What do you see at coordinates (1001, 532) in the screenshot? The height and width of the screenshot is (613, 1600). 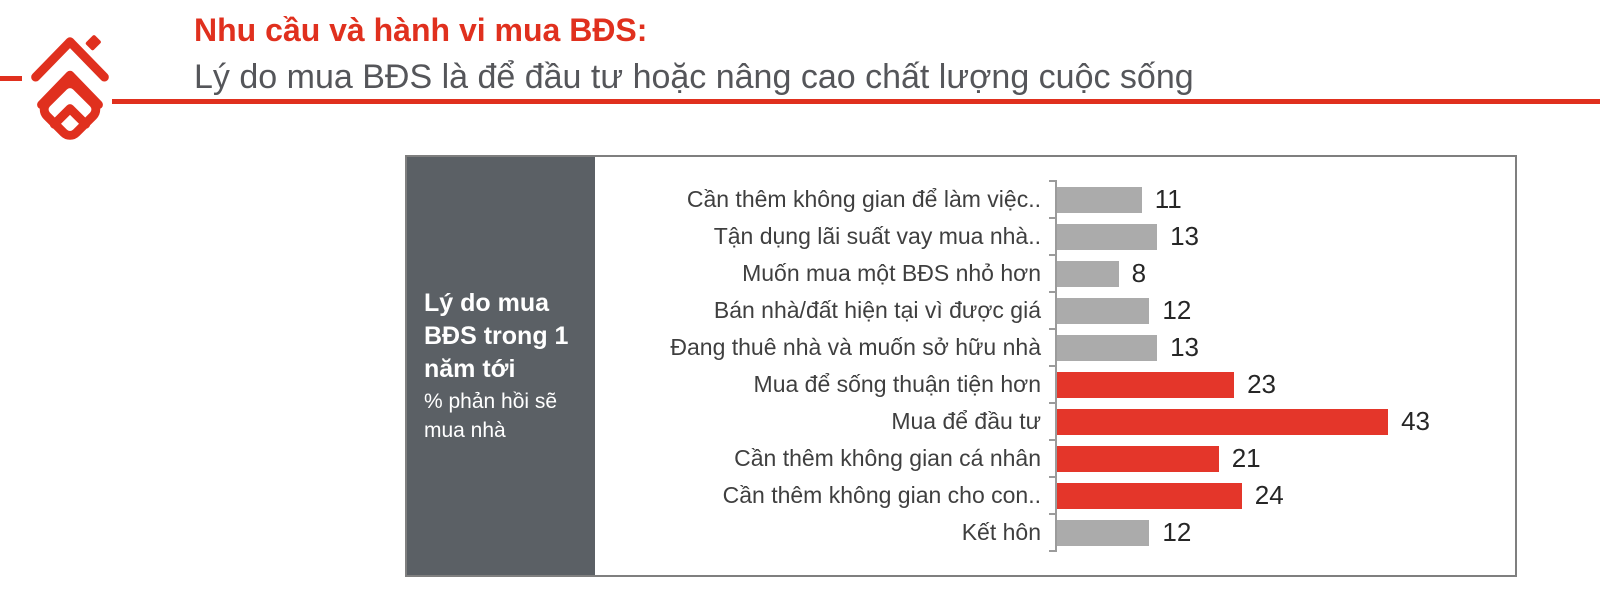 I see `category-label: Kết hôn` at bounding box center [1001, 532].